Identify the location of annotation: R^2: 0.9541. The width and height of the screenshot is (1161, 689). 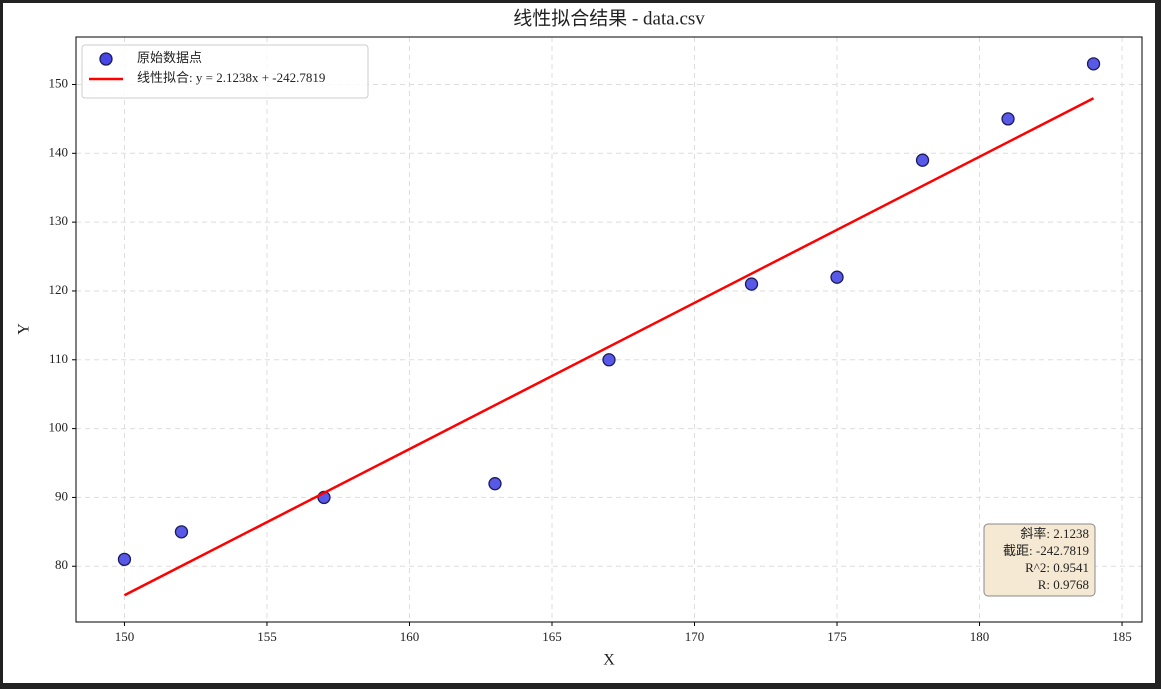
(1057, 567).